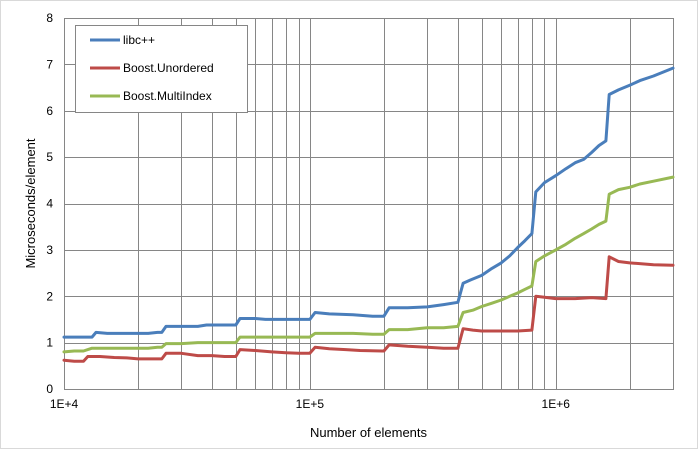  Describe the element at coordinates (49, 157) in the screenshot. I see `y-tick-label: 5` at that location.